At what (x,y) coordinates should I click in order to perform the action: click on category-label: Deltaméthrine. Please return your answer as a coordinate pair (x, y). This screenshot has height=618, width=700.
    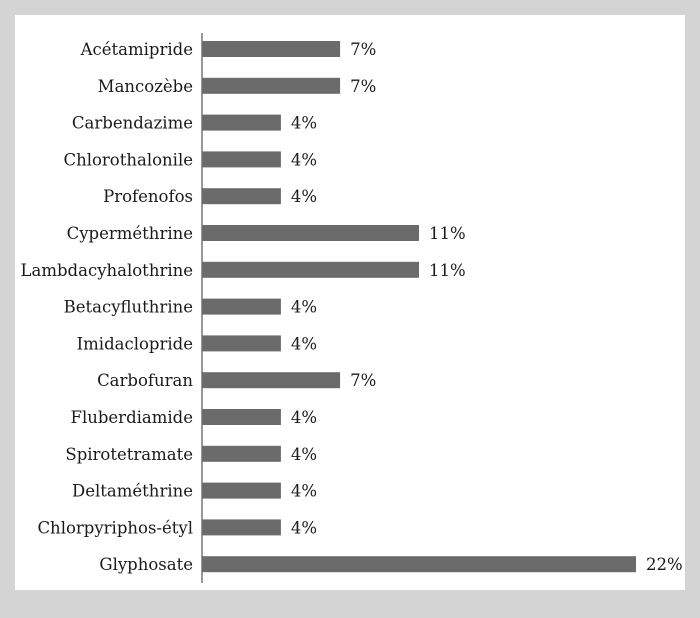
    Looking at the image, I should click on (132, 491).